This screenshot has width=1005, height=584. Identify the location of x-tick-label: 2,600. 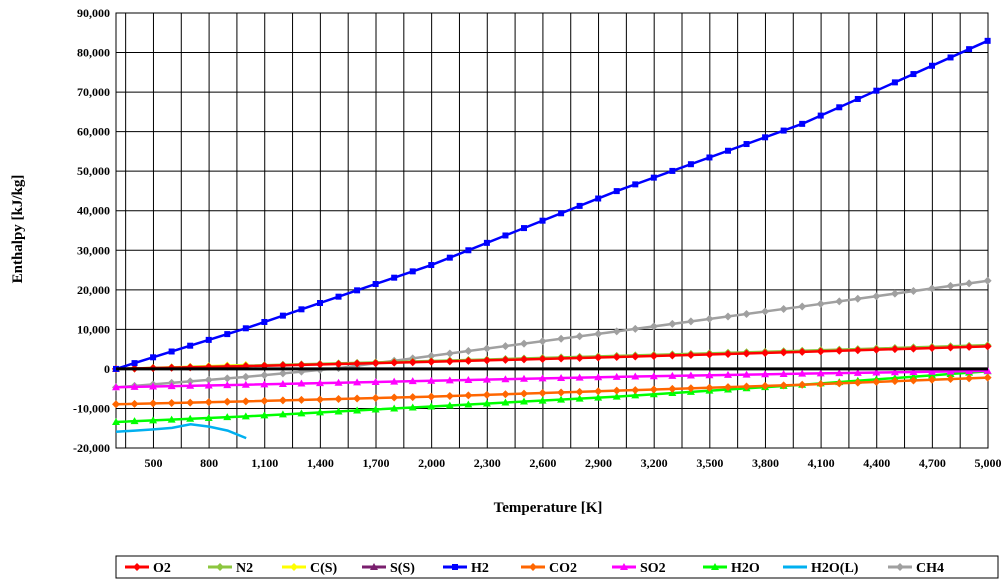
(542, 463).